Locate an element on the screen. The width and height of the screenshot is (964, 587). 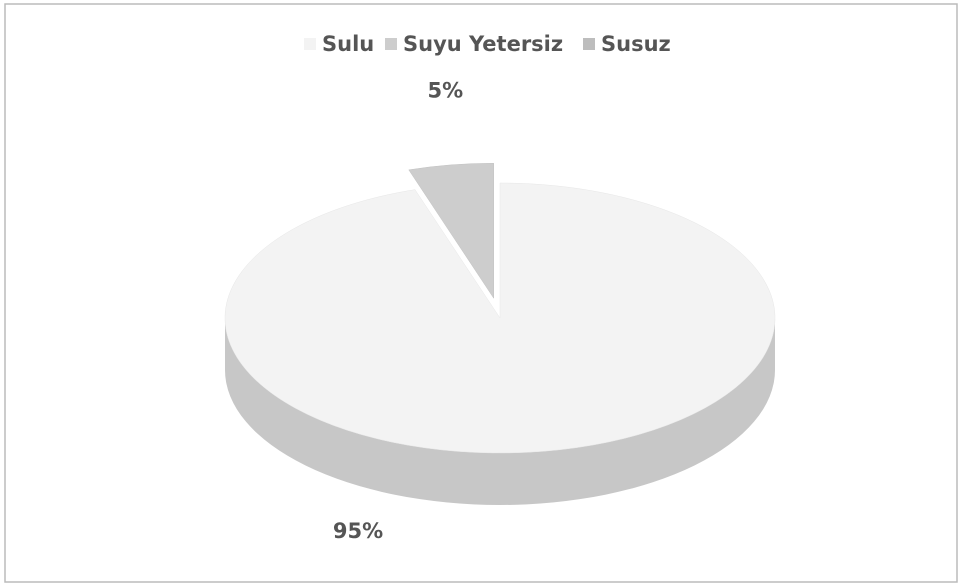
legend-label: Susuz is located at coordinates (636, 44).